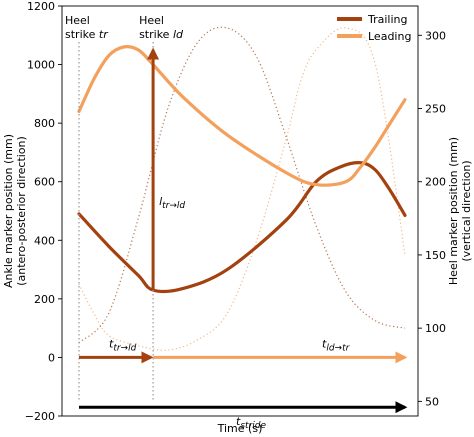  I want to click on y-axis-left-title-line1: Ankle marker position (mm), so click(8, 211).